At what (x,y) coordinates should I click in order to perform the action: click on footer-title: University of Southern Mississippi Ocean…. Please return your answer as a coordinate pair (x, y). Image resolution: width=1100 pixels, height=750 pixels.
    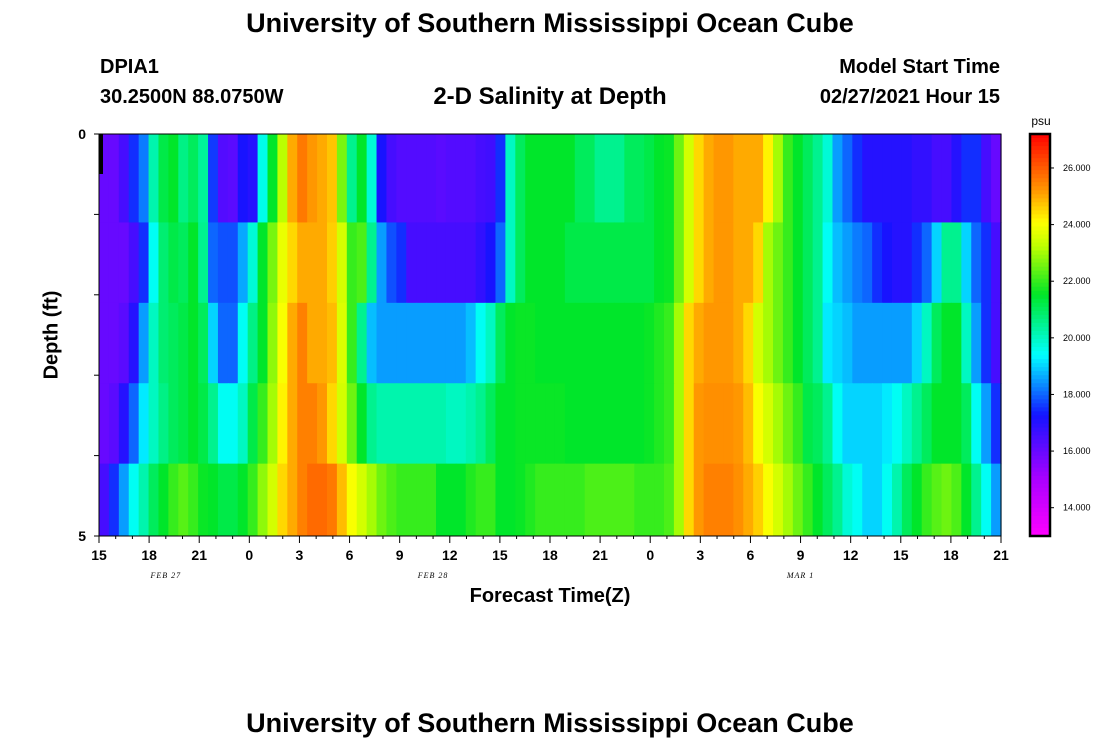
    Looking at the image, I should click on (550, 723).